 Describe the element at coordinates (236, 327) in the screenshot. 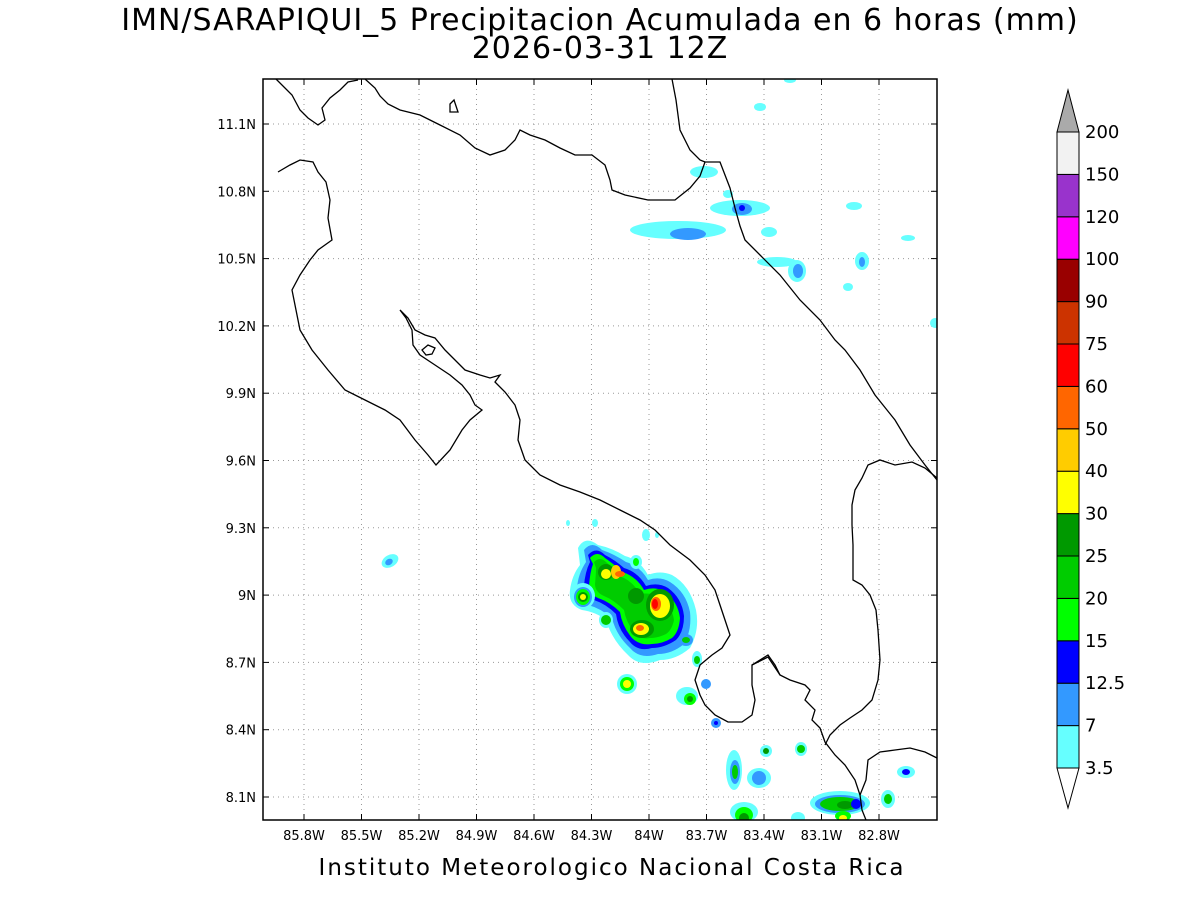

I see `lat-tick-label: 10.2N` at that location.